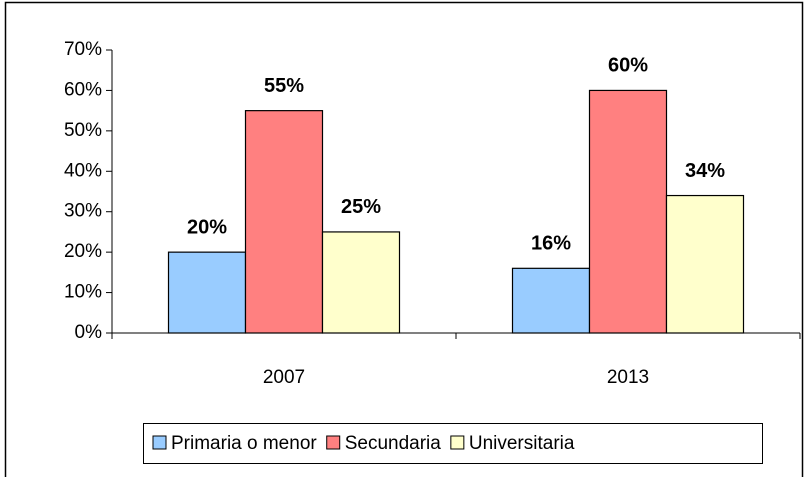 The image size is (809, 477). Describe the element at coordinates (628, 66) in the screenshot. I see `value-label: 60%` at that location.